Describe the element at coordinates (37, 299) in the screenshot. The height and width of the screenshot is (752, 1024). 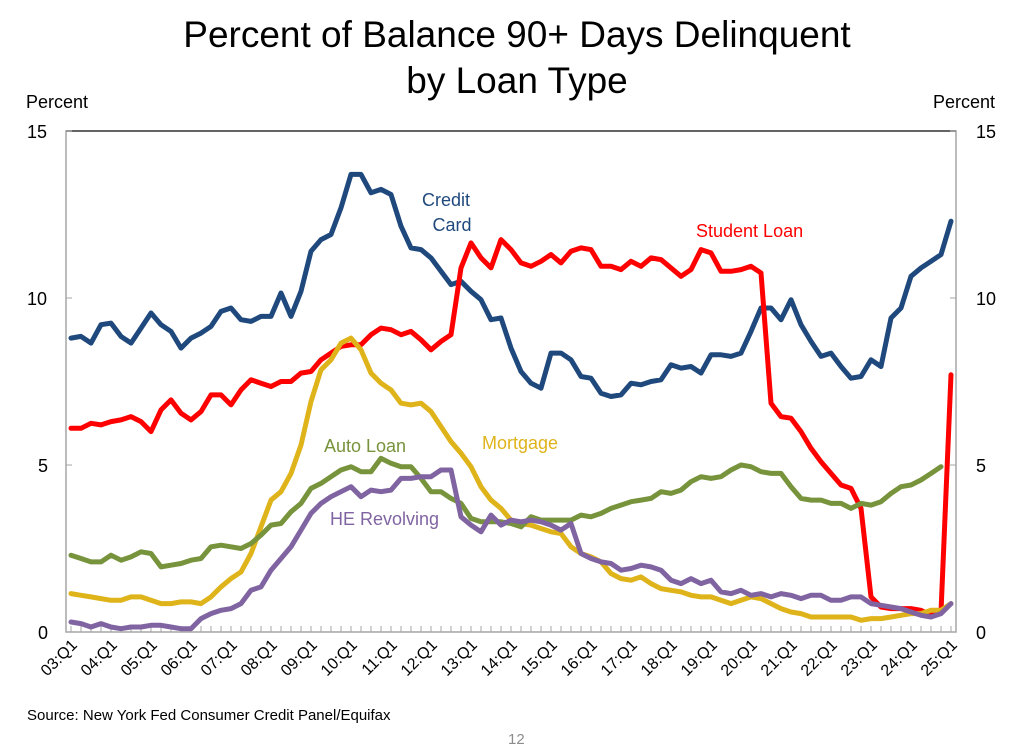
I see `y-tick-label-left: 10` at that location.